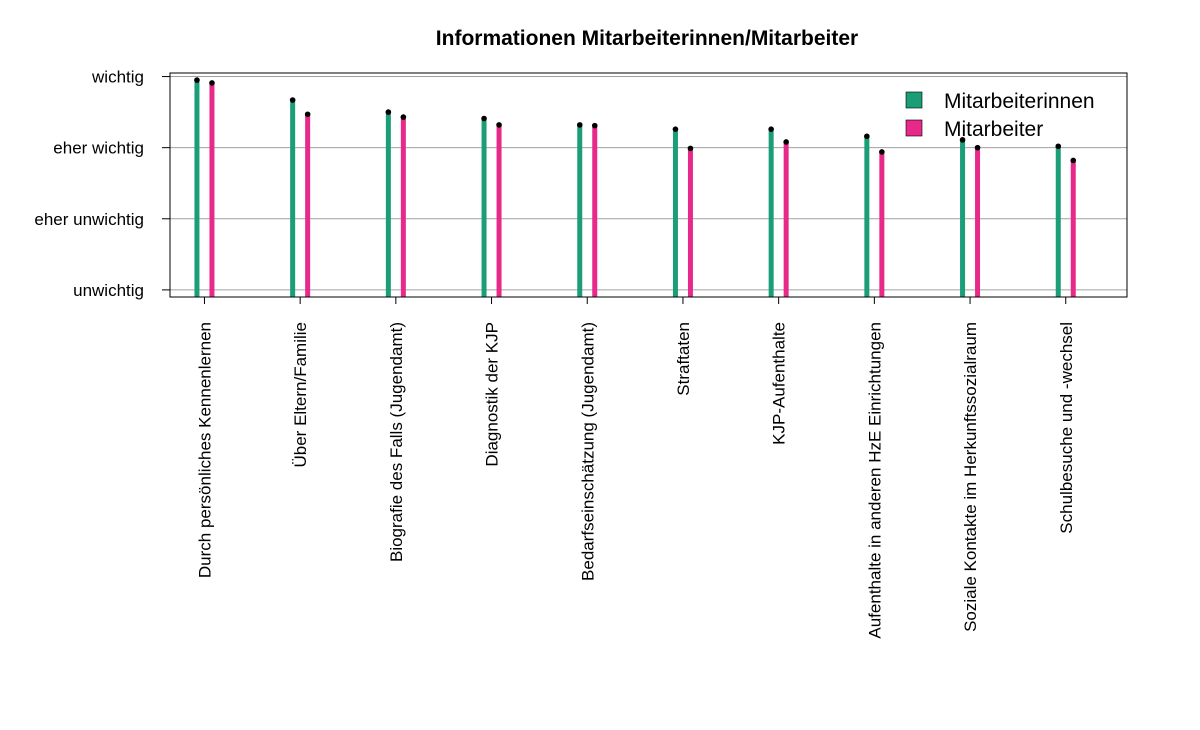  I want to click on legend-label: Mitarbeiterinnen, so click(1019, 101).